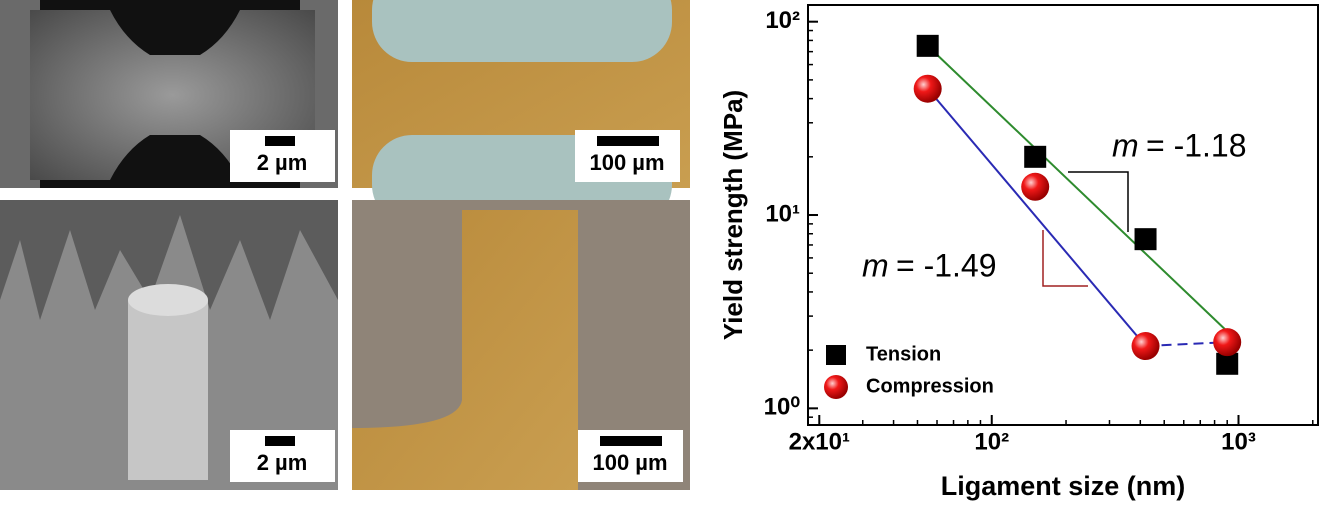  Describe the element at coordinates (1063, 486) in the screenshot. I see `x-axis-label: Ligament size (nm)` at that location.